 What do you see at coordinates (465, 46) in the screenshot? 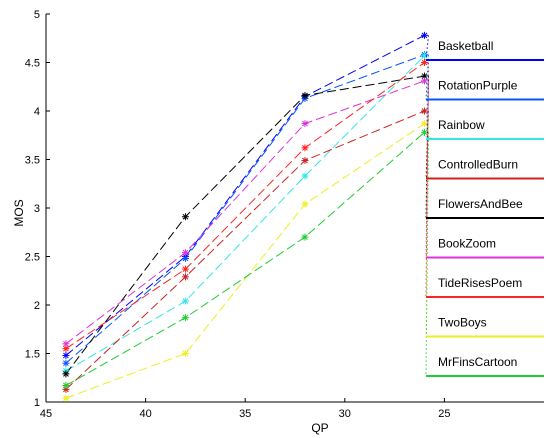
I see `legend-label: Basketball` at bounding box center [465, 46].